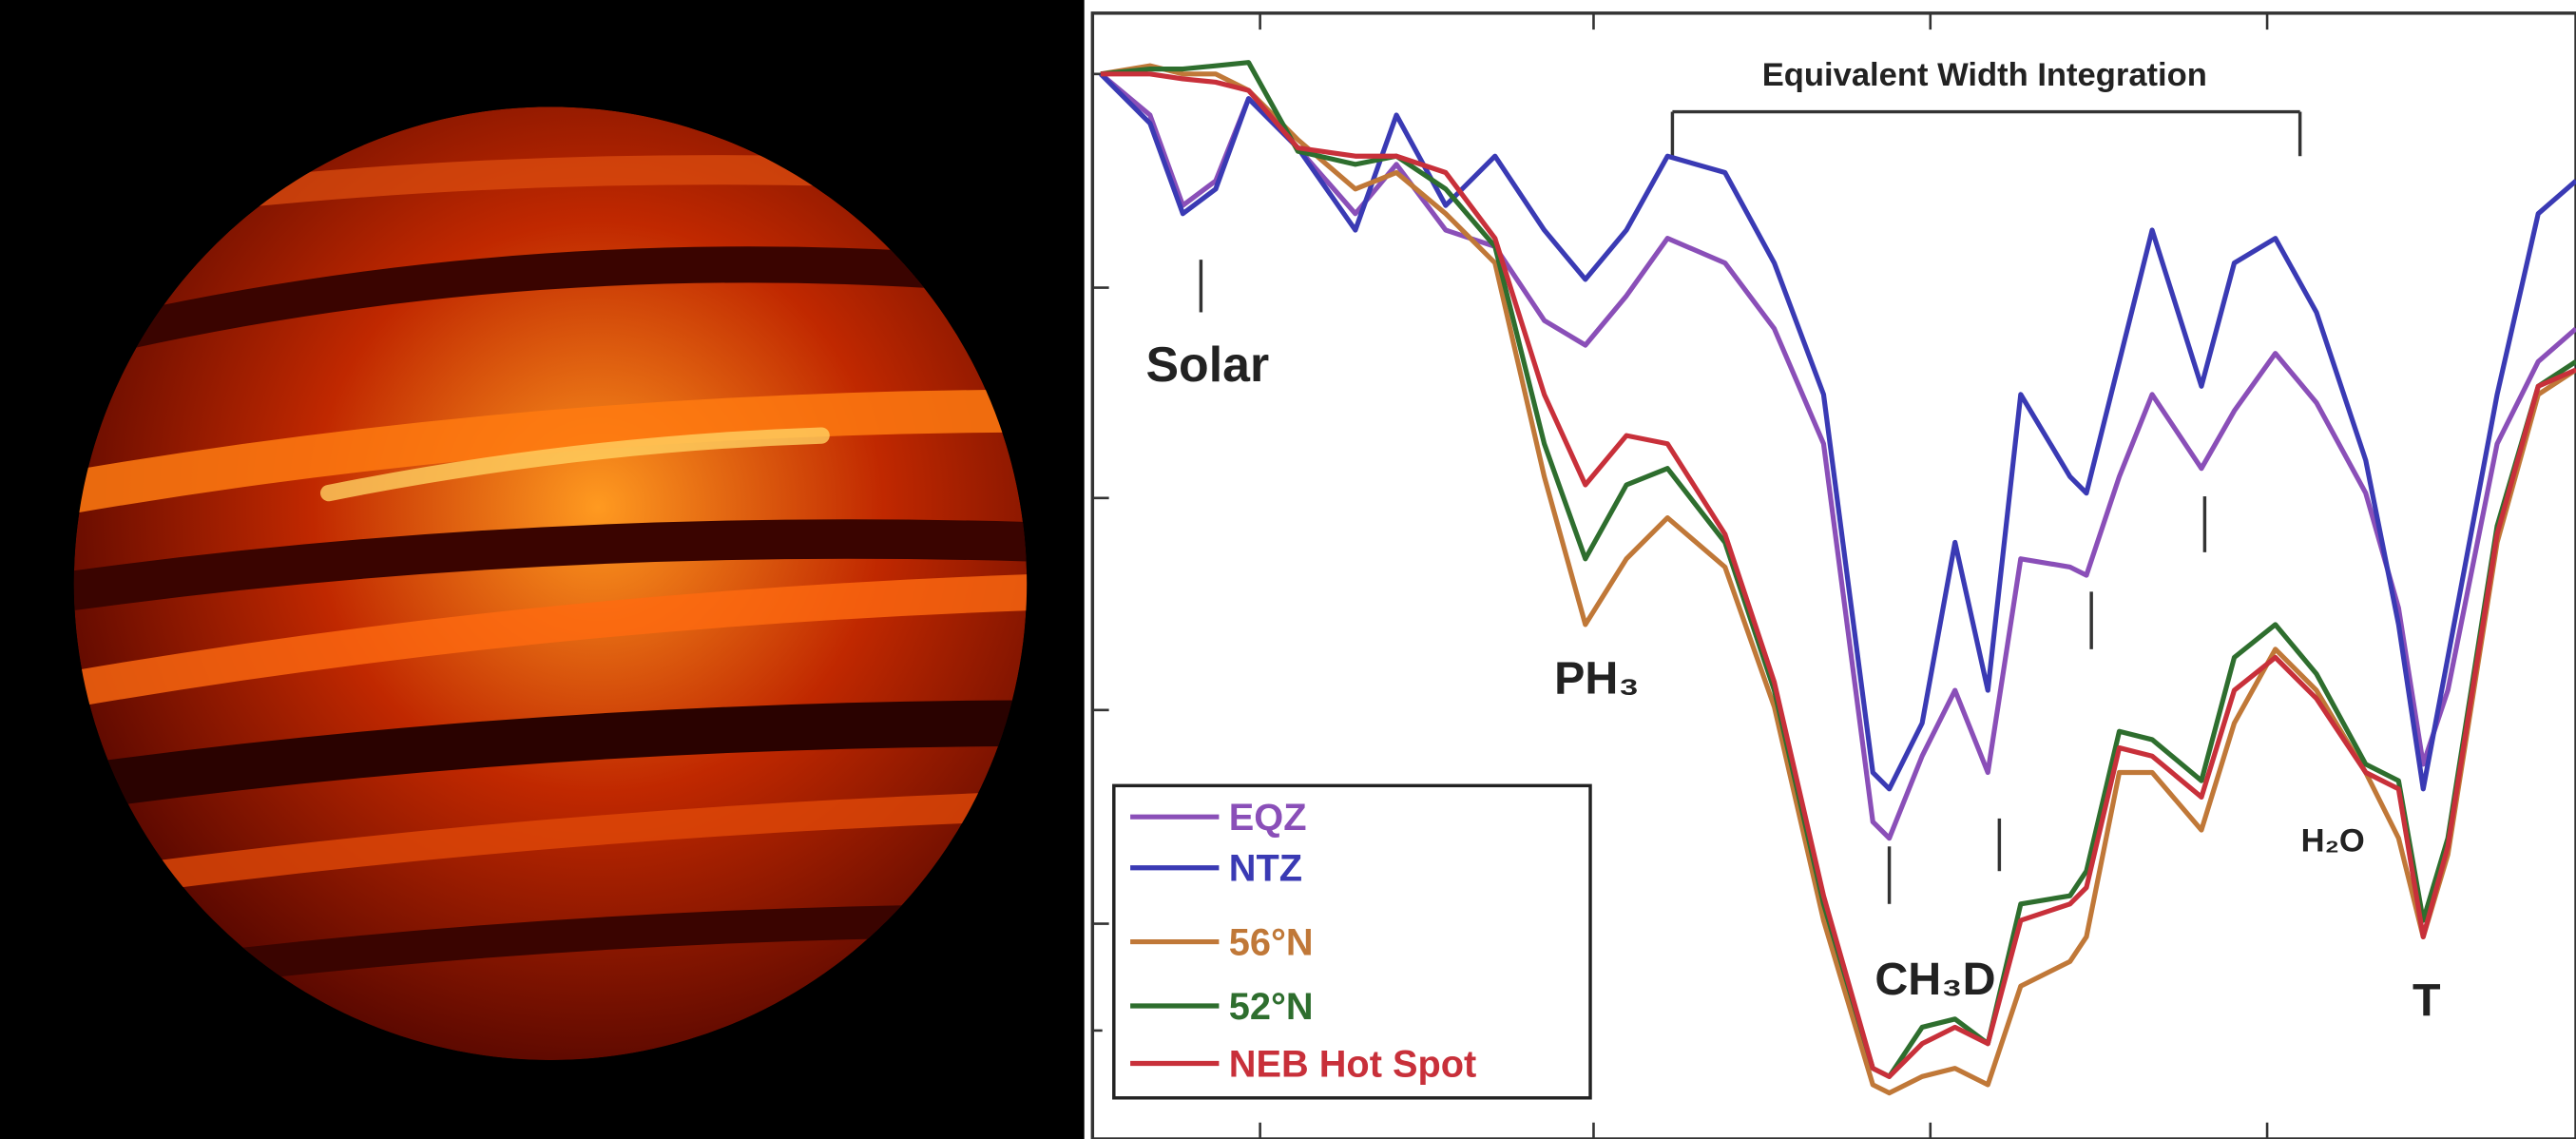 This screenshot has width=2576, height=1139. Describe the element at coordinates (1984, 75) in the screenshot. I see `chart-title: Equivalent Width Integration` at that location.